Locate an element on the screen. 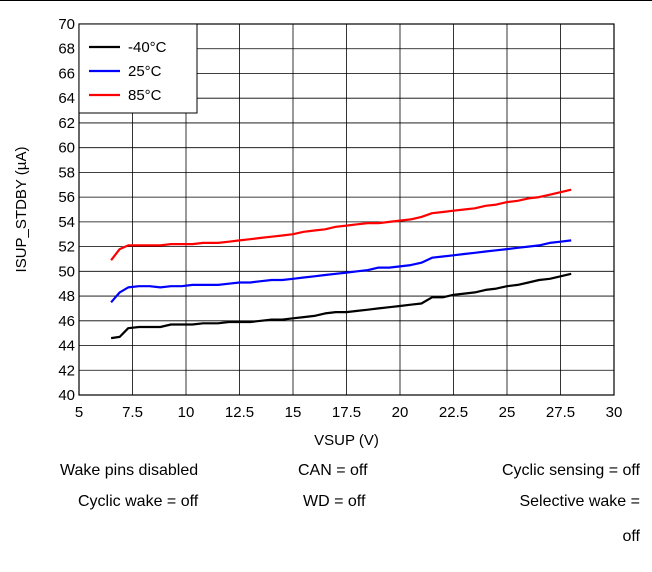 This screenshot has height=572, width=652. condition-wake-pins: Wake pins disabled is located at coordinates (129, 470).